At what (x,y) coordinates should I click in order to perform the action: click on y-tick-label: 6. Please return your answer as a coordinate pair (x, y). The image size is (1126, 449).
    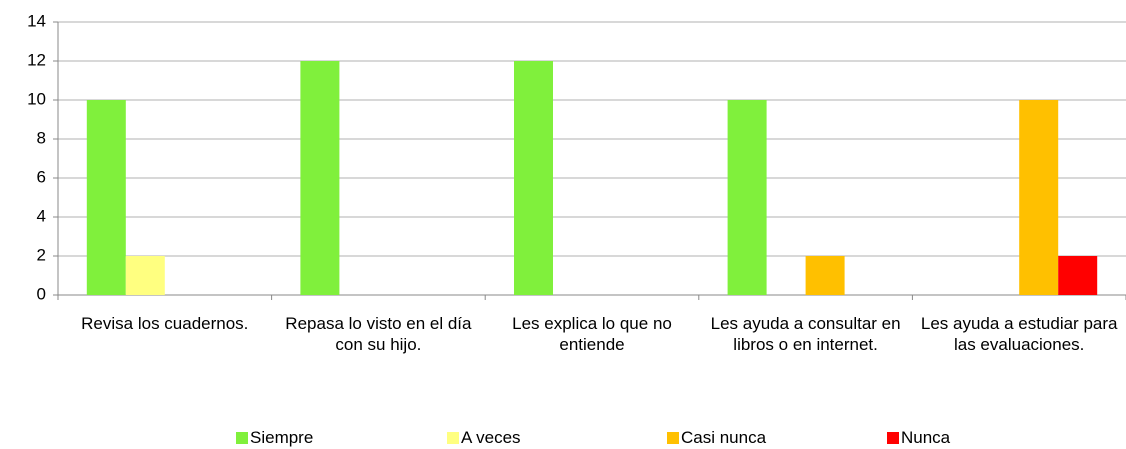
    Looking at the image, I should click on (41, 176).